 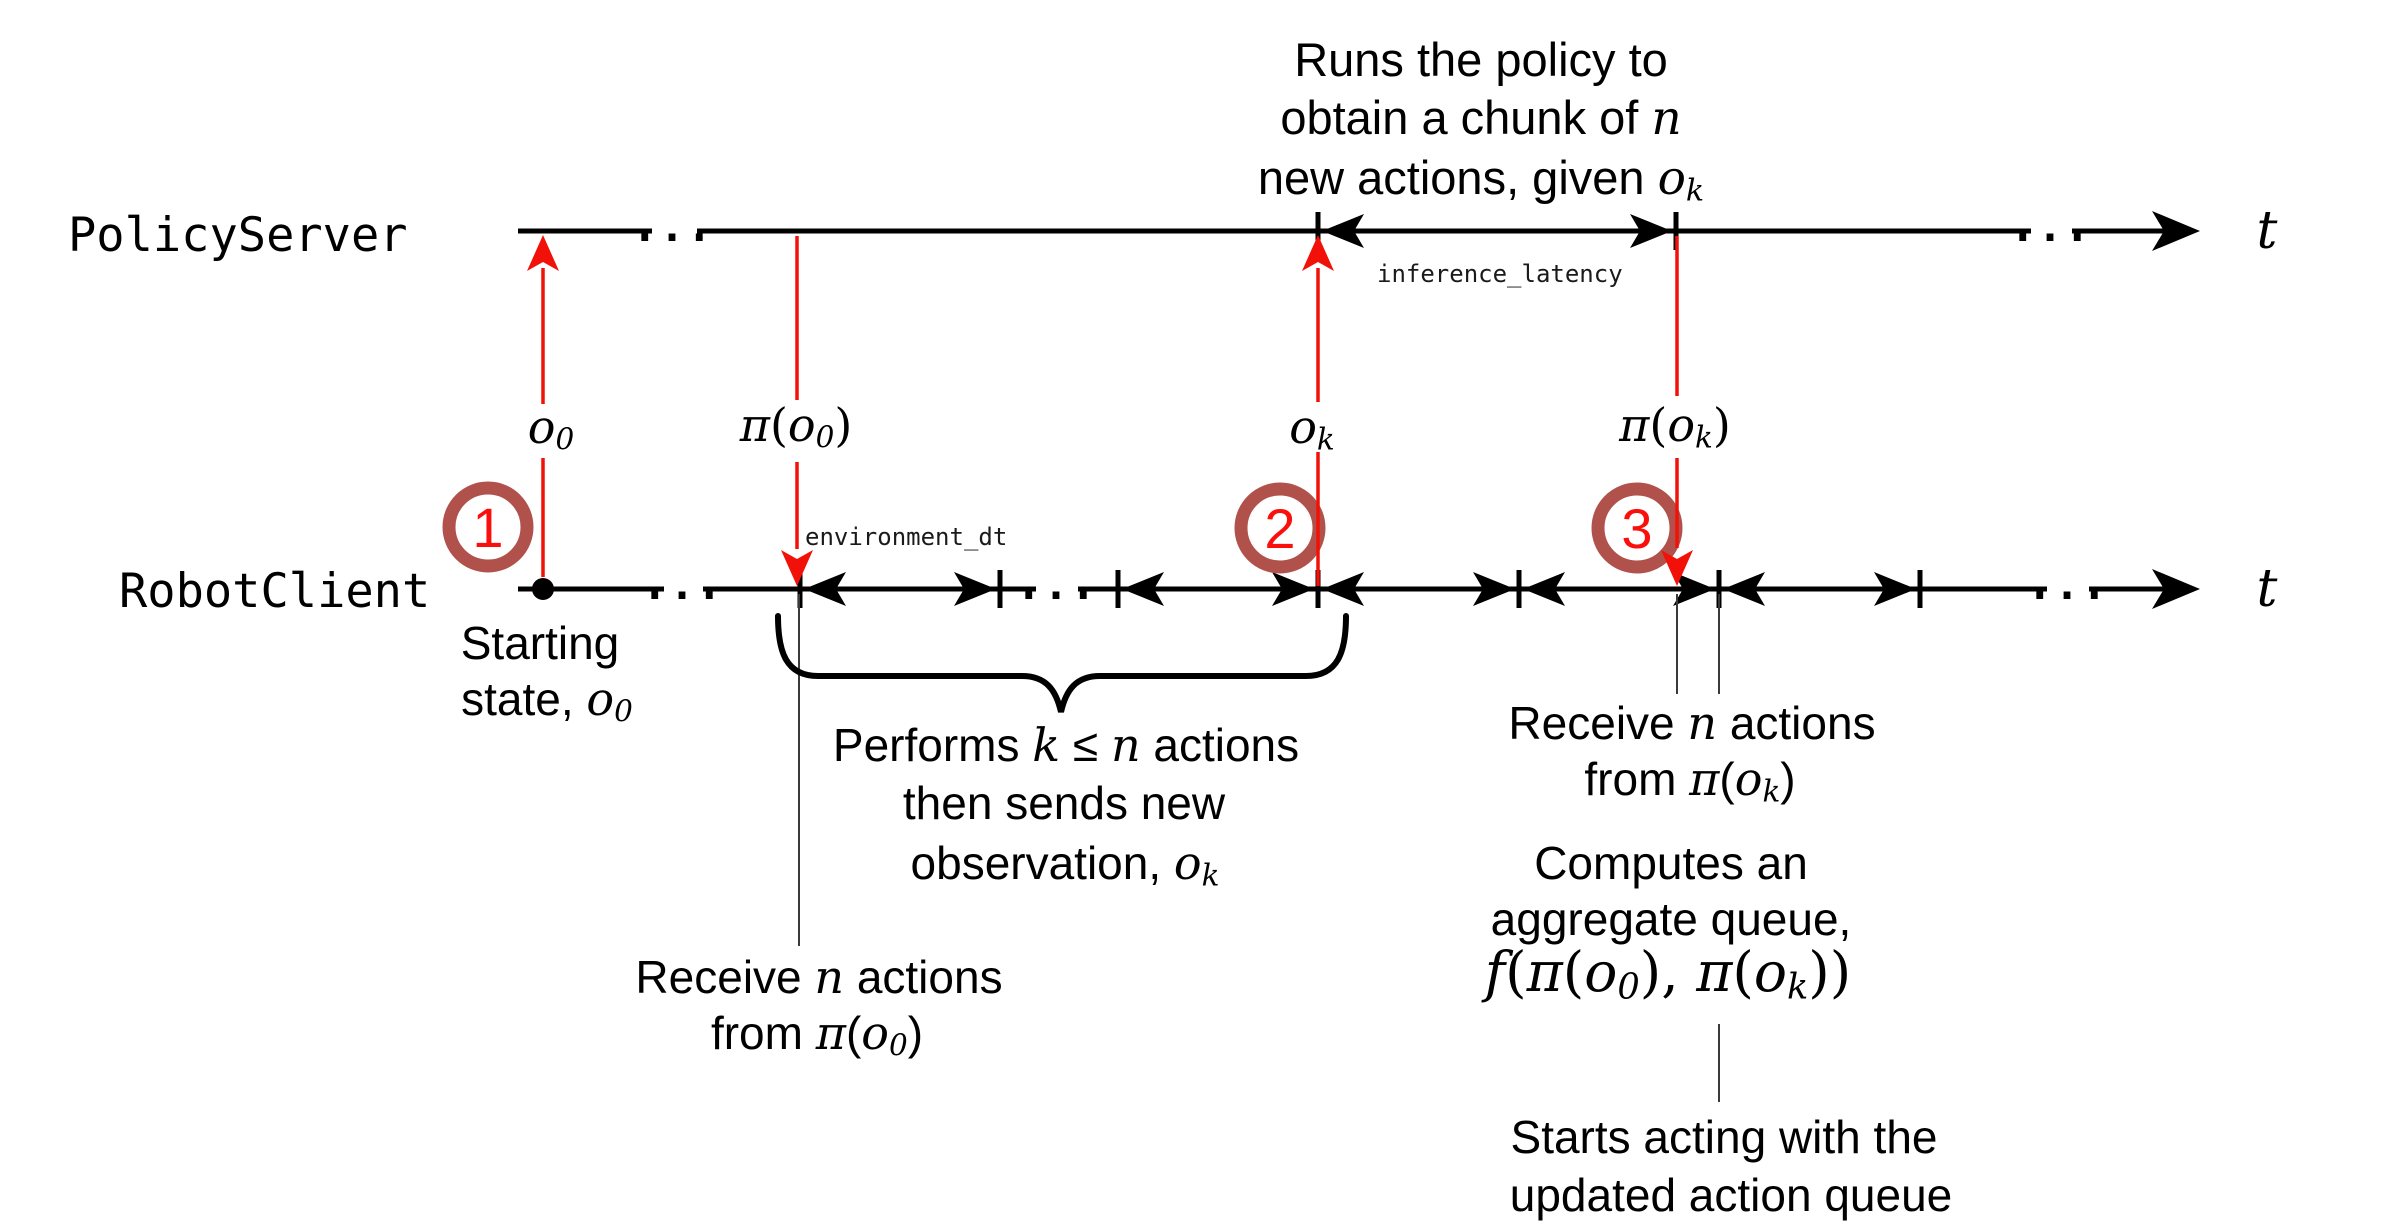 I want to click on receive-ok-note-line-1: Receive n actions, so click(x=1692, y=723).